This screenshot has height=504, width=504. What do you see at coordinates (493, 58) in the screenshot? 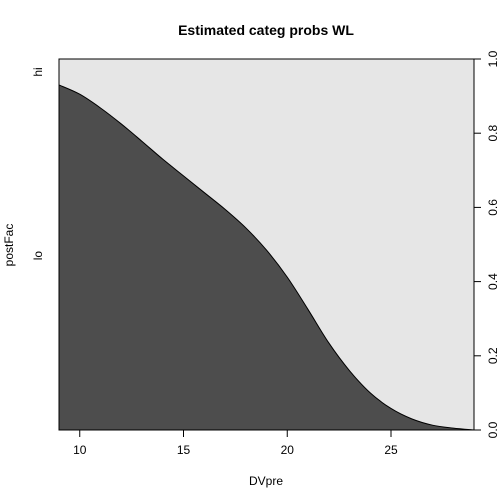
I see `y-tick-label: 1.0` at bounding box center [493, 58].